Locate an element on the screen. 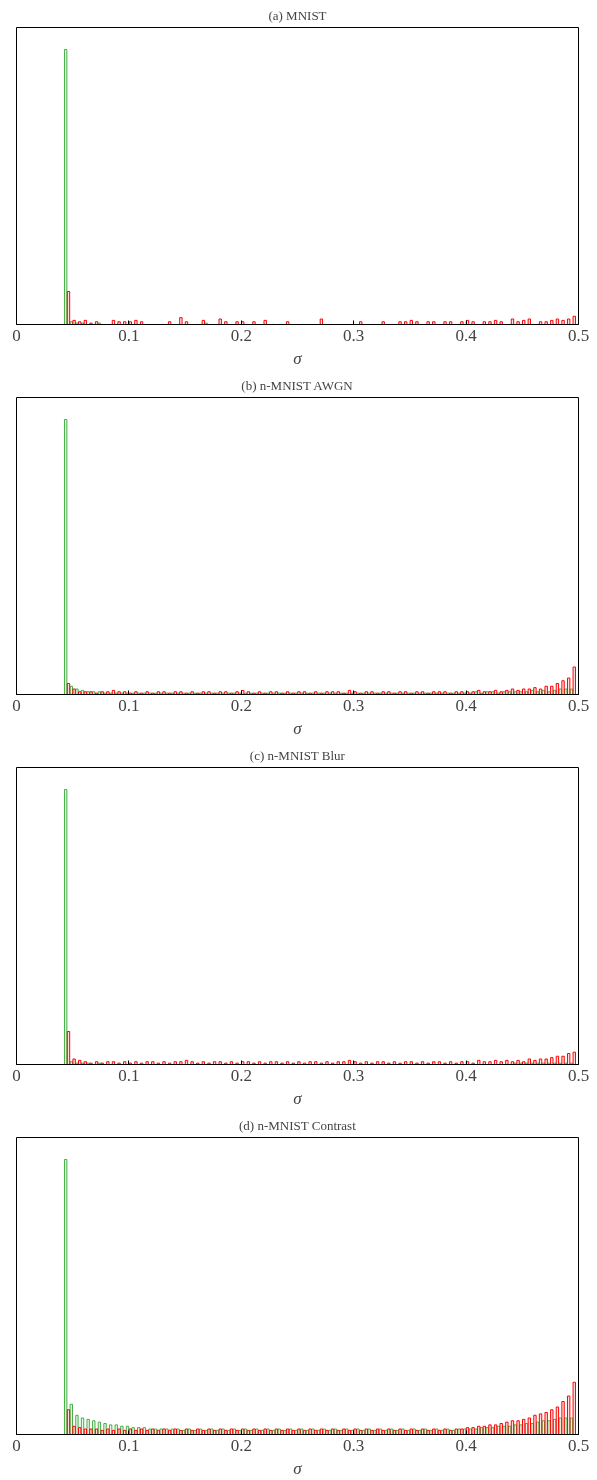  chart-title: (c) n-MNIST Blur is located at coordinates (297, 755).